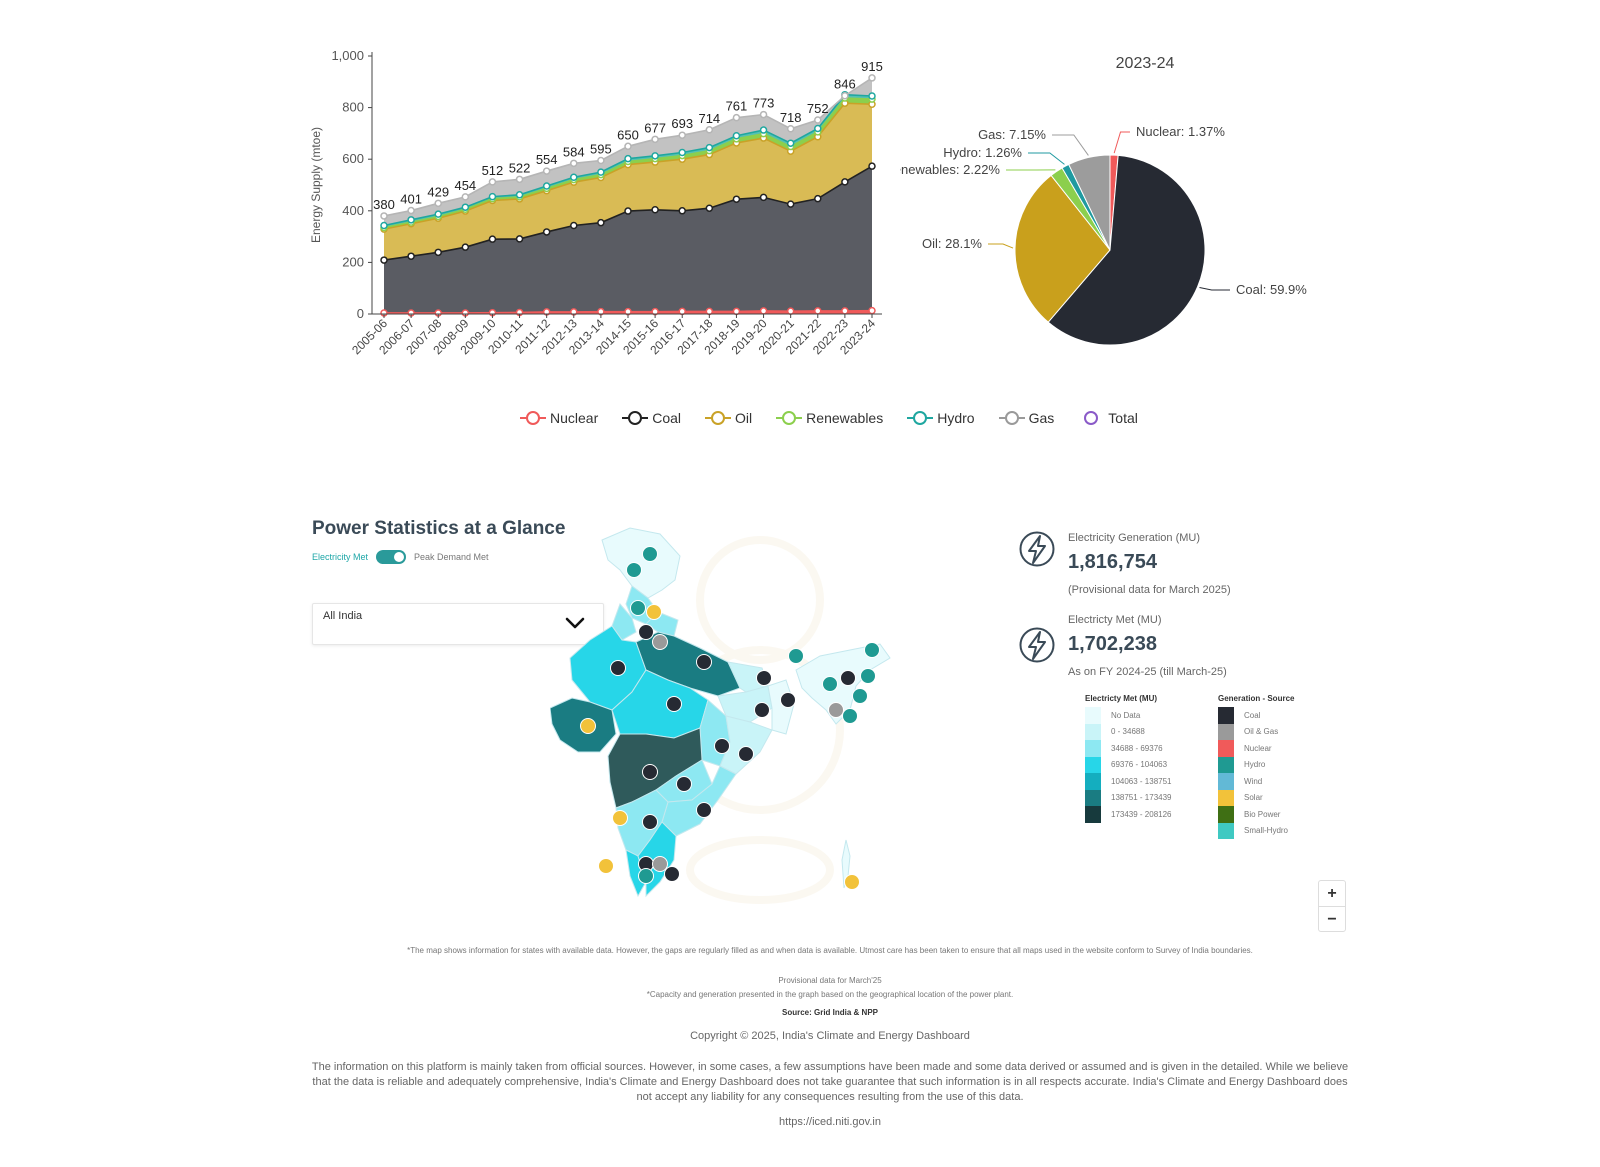  I want to click on chevron-down-icon, so click(575, 623).